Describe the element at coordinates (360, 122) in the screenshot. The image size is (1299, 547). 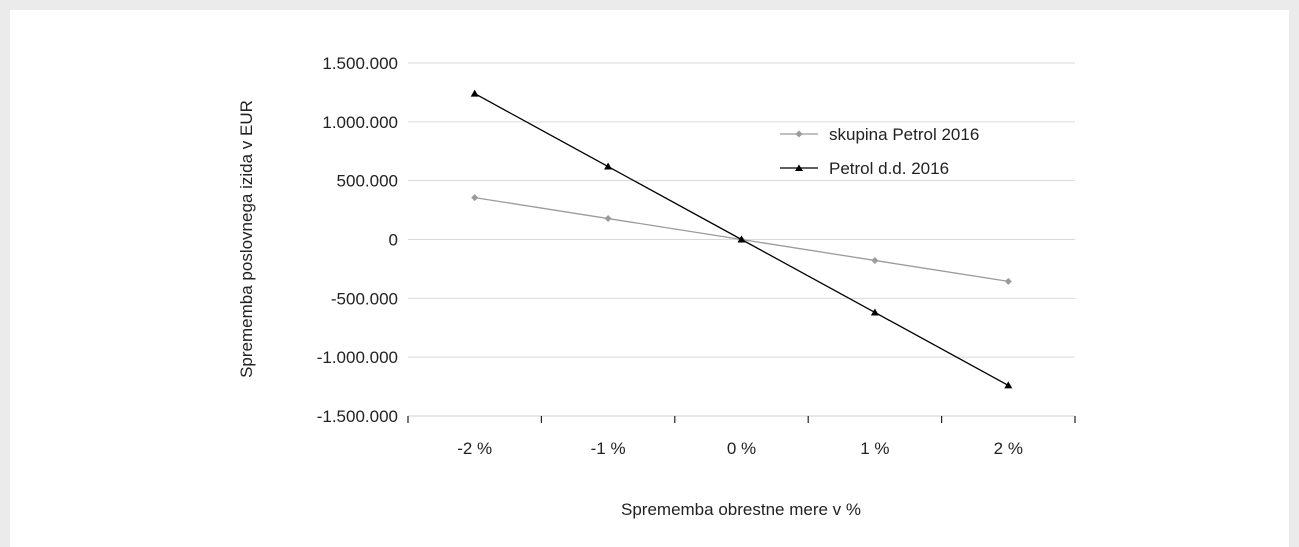
I see `y-tick-label: 1.000.000` at that location.